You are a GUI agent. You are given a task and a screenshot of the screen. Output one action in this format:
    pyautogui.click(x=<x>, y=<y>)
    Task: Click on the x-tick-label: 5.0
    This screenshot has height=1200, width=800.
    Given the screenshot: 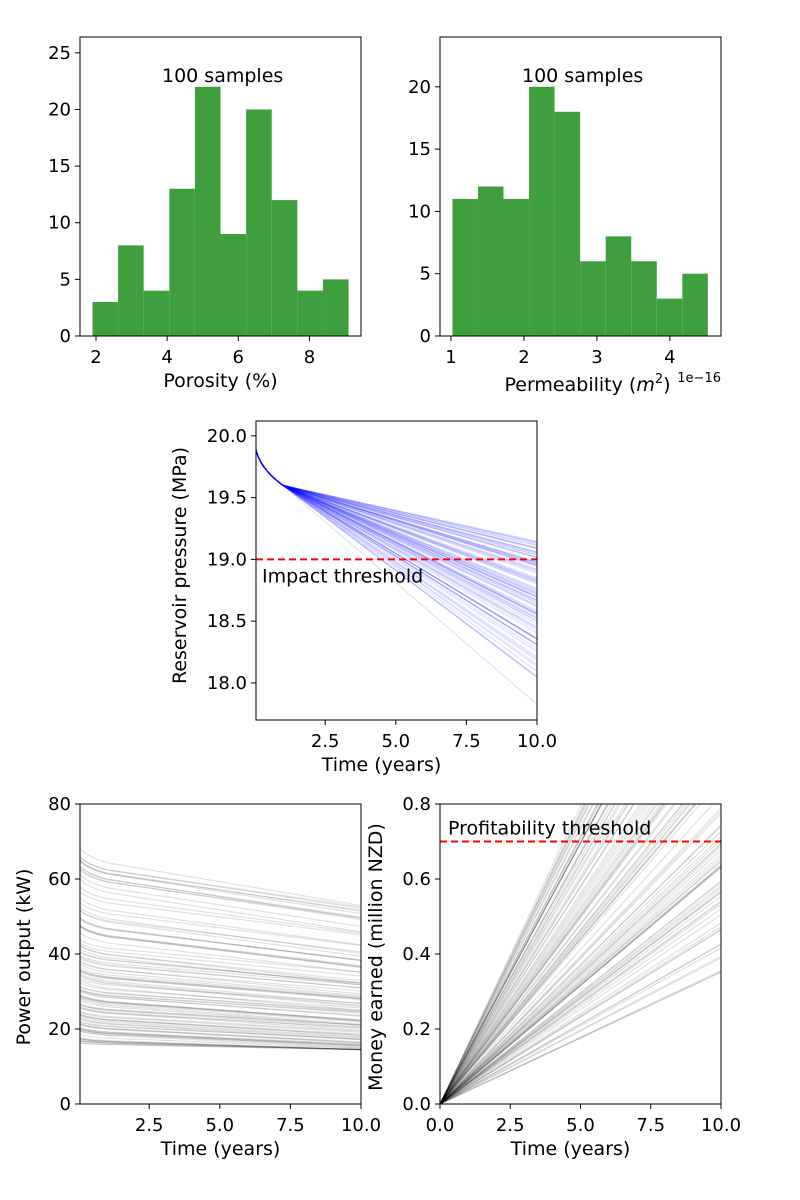 What is the action you would take?
    pyautogui.click(x=395, y=741)
    